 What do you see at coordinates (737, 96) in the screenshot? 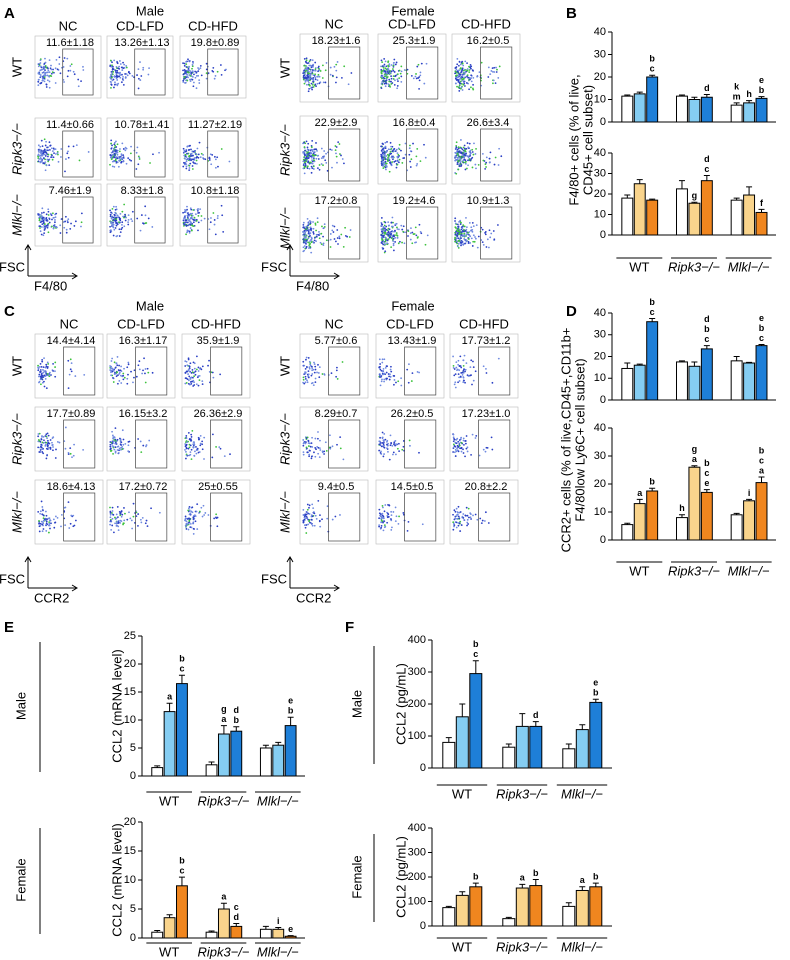
I see `significance-letter: m` at bounding box center [737, 96].